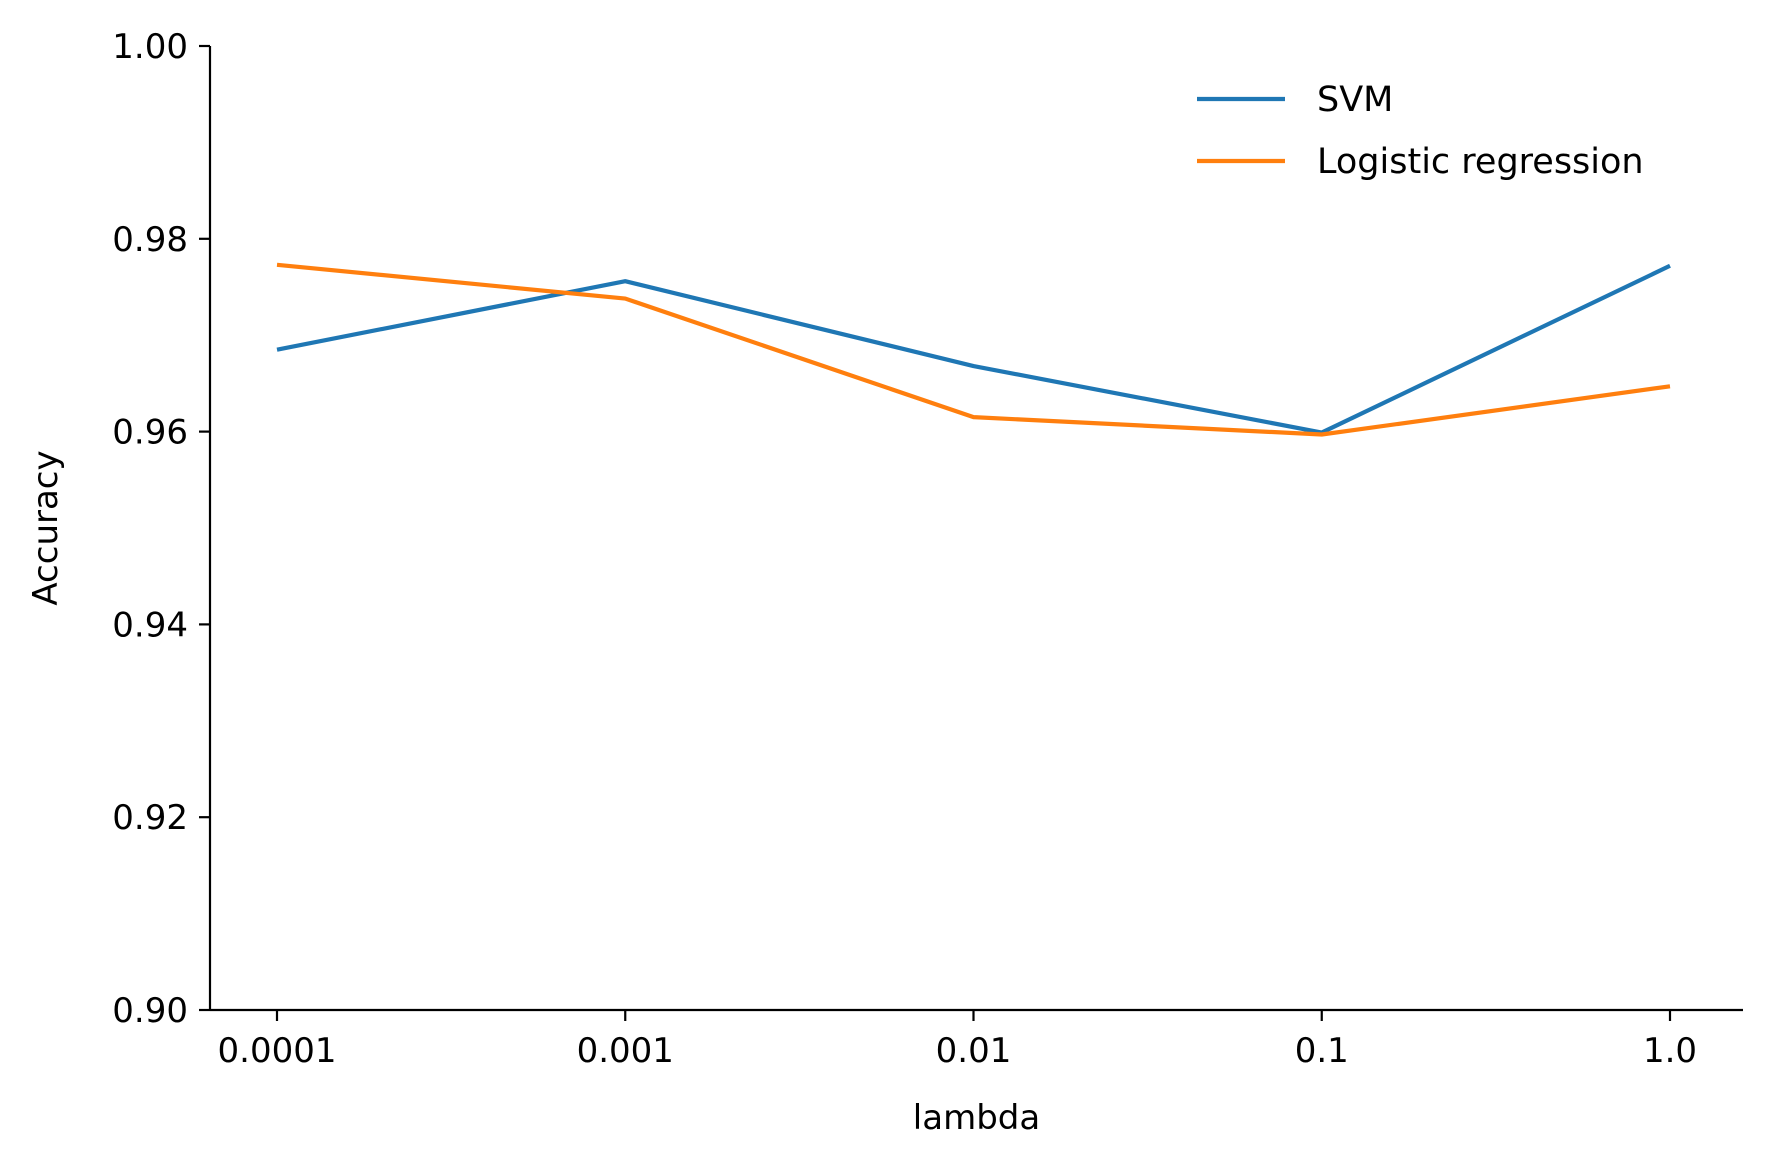  I want to click on series-lines, so click(973, 349).